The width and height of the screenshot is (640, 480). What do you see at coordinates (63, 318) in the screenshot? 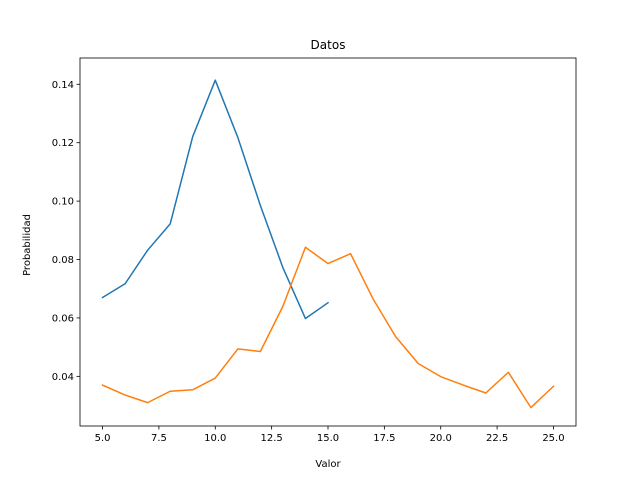
I see `y-tick-label: 0.06` at bounding box center [63, 318].